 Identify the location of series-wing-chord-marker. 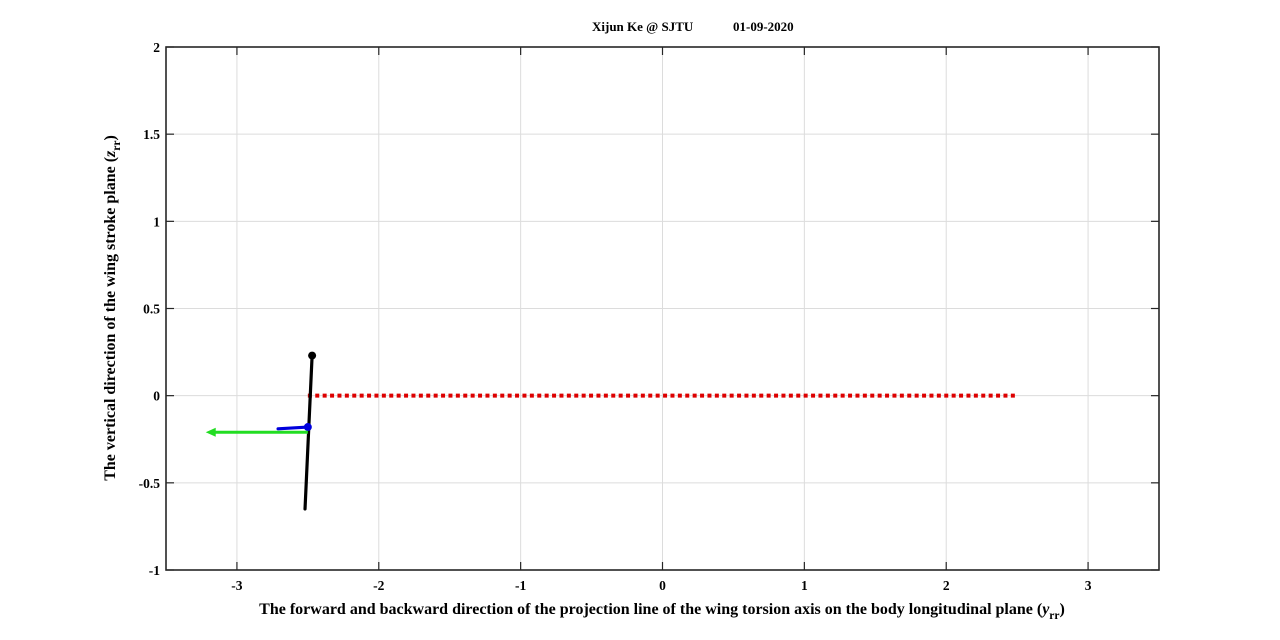
(312, 355).